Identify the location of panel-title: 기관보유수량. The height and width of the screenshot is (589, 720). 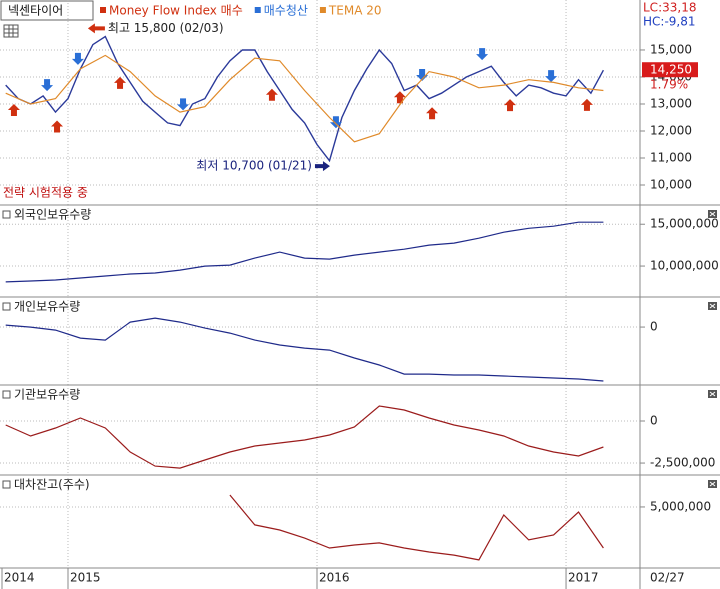
(47, 395).